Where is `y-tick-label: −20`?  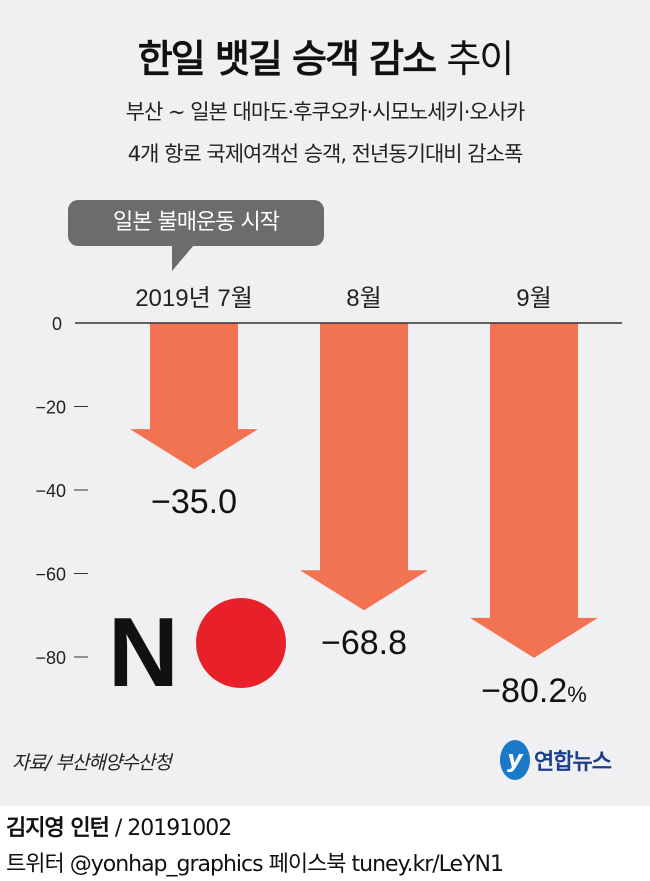 y-tick-label: −20 is located at coordinates (50, 408).